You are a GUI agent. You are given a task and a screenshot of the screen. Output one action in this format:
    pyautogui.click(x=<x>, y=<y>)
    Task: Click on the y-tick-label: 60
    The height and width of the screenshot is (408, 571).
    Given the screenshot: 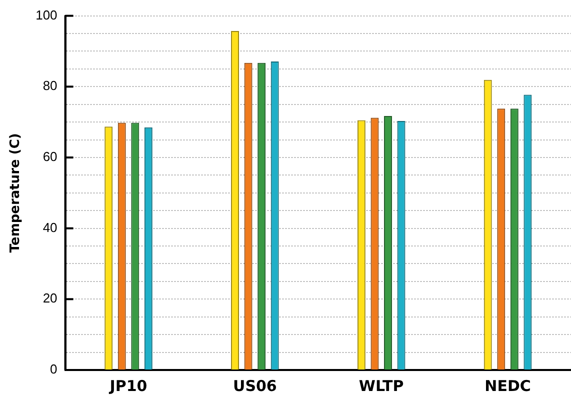 What is the action you would take?
    pyautogui.click(x=50, y=156)
    